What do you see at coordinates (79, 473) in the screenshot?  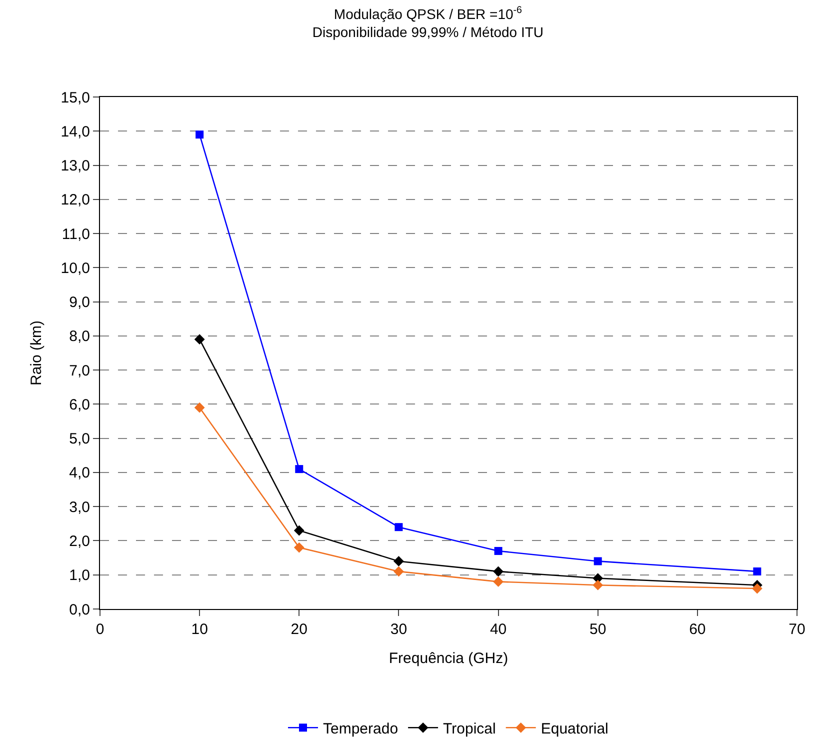 I see `y-tick-label: 4,0` at bounding box center [79, 473].